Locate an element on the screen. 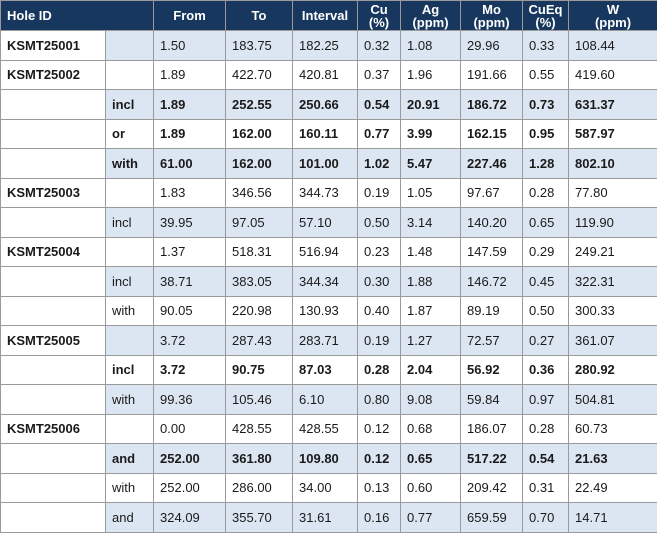  value-cell: 160.11 is located at coordinates (325, 134).